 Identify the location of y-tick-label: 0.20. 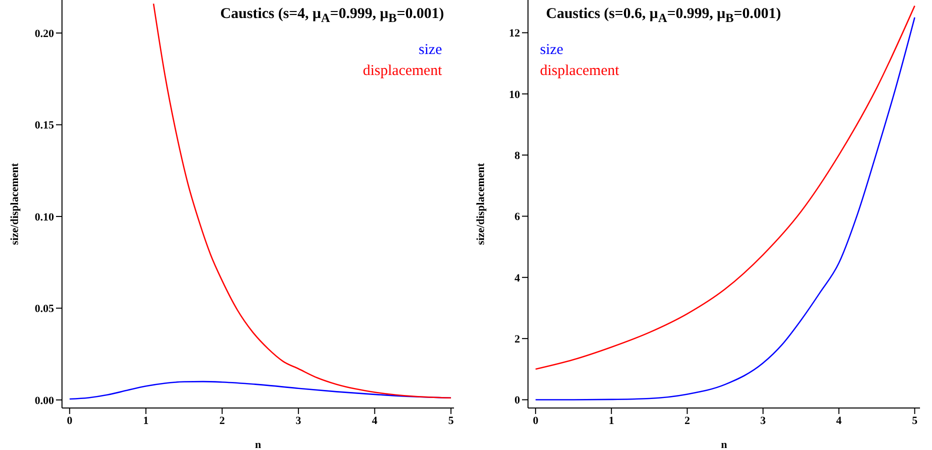
(44, 34).